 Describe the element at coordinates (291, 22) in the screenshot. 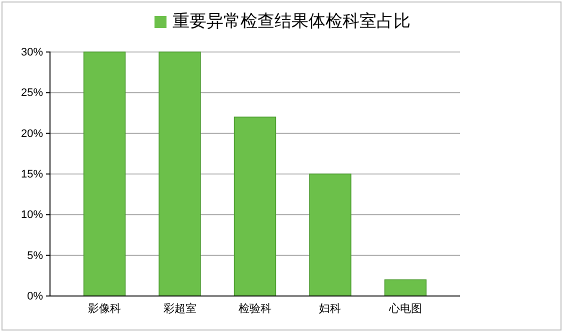

I see `legend-label: 重要异常检查结果体检科室占比` at that location.